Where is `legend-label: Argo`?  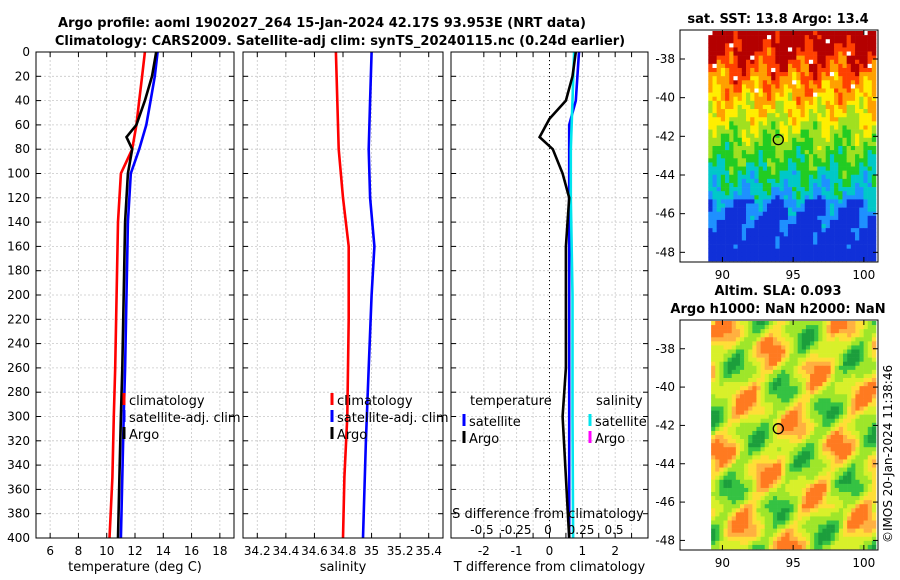
legend-label: Argo is located at coordinates (610, 439).